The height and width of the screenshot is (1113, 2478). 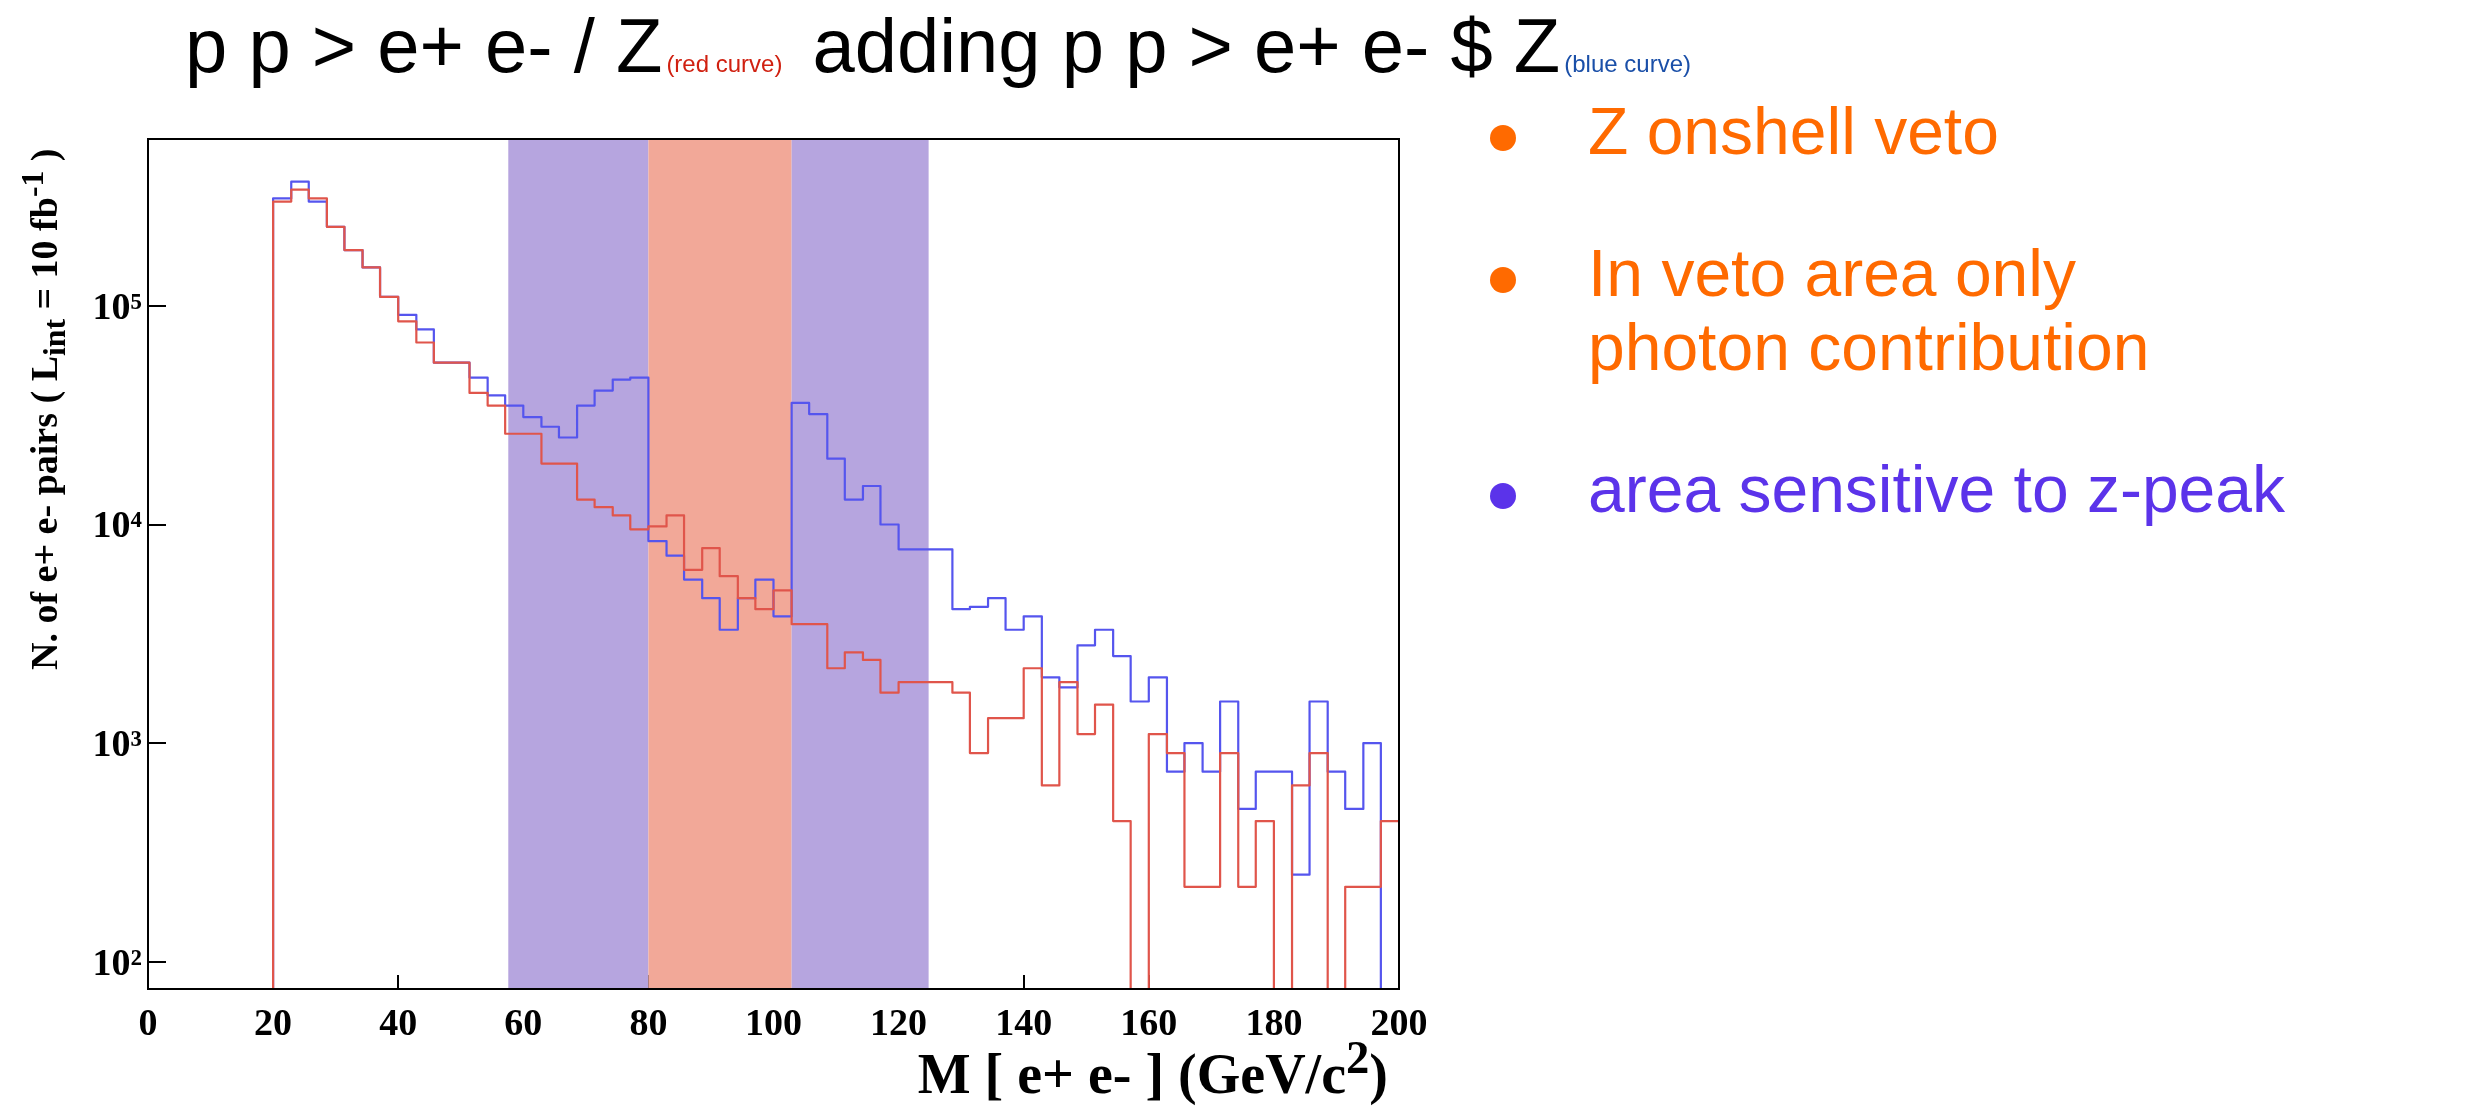 What do you see at coordinates (1186, 45) in the screenshot?
I see `text: adding p p > e+ e- $ Z` at bounding box center [1186, 45].